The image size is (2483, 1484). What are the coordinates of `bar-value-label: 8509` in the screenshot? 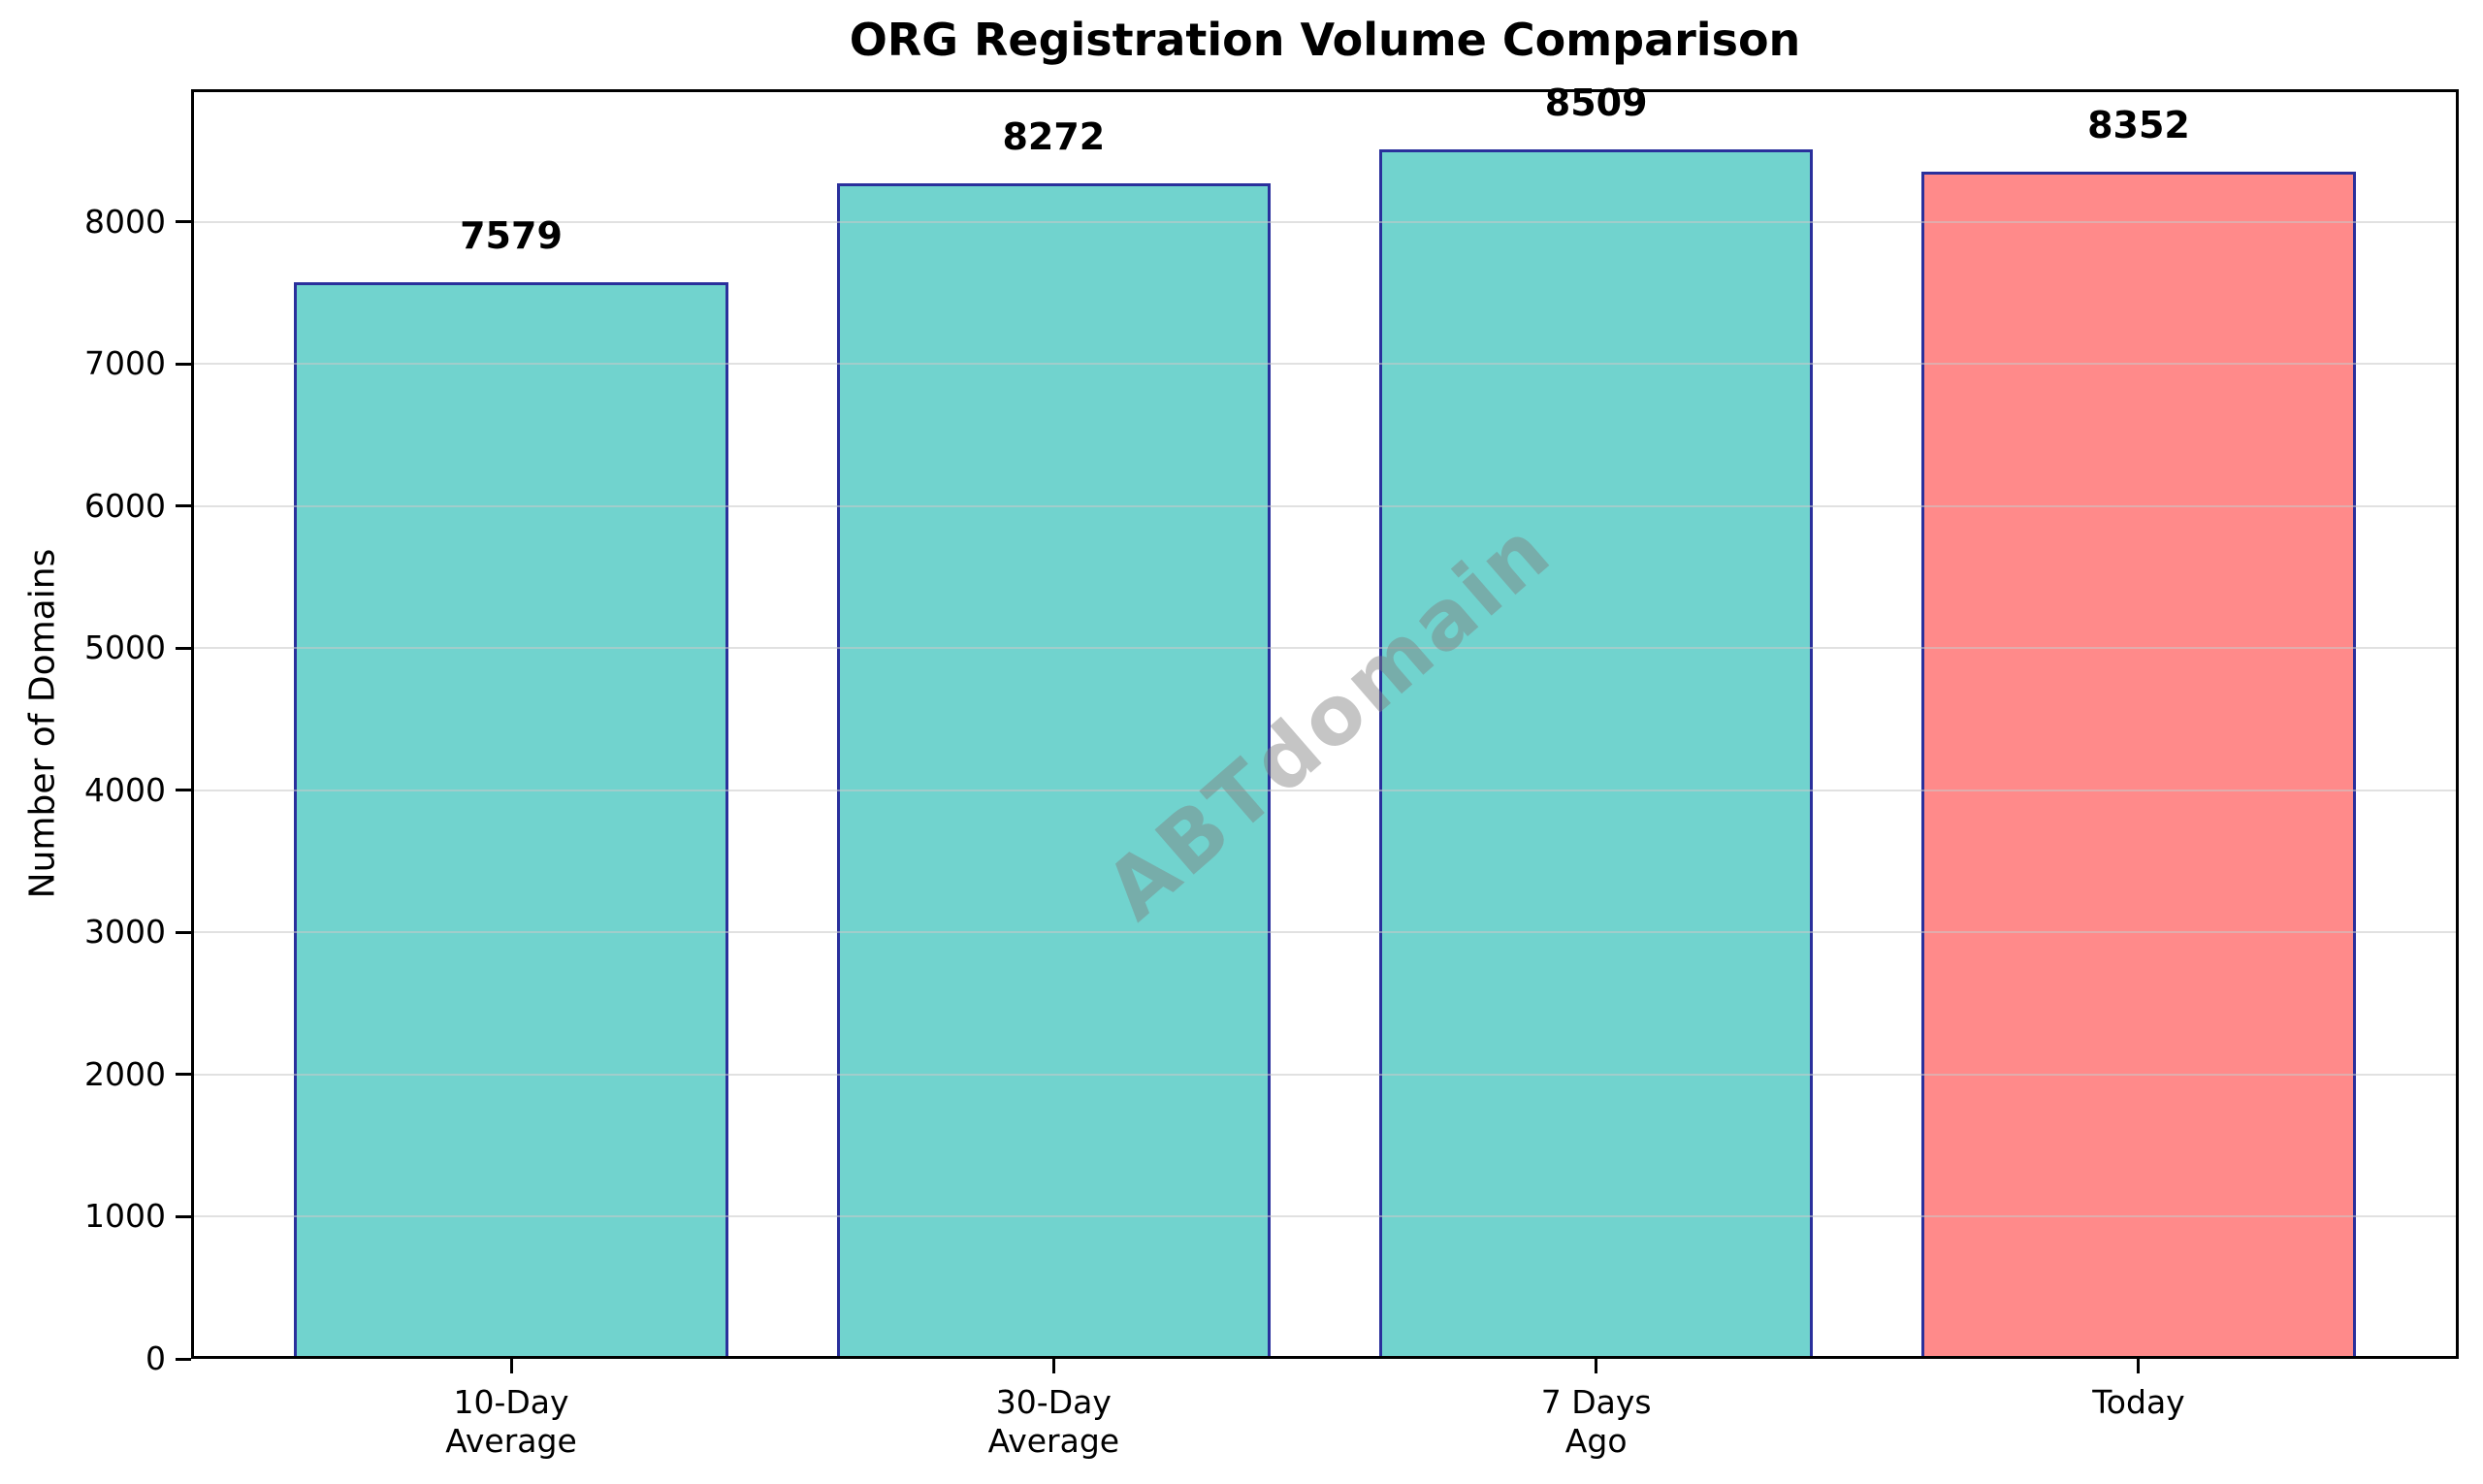 It's located at (1596, 103).